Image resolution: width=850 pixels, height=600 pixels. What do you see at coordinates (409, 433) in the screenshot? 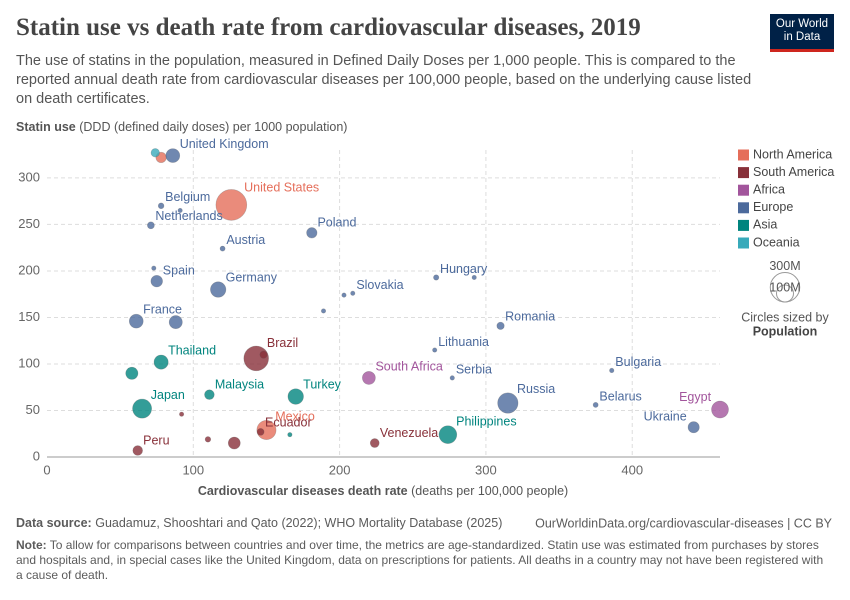
I see `point-label: Venezuela` at bounding box center [409, 433].